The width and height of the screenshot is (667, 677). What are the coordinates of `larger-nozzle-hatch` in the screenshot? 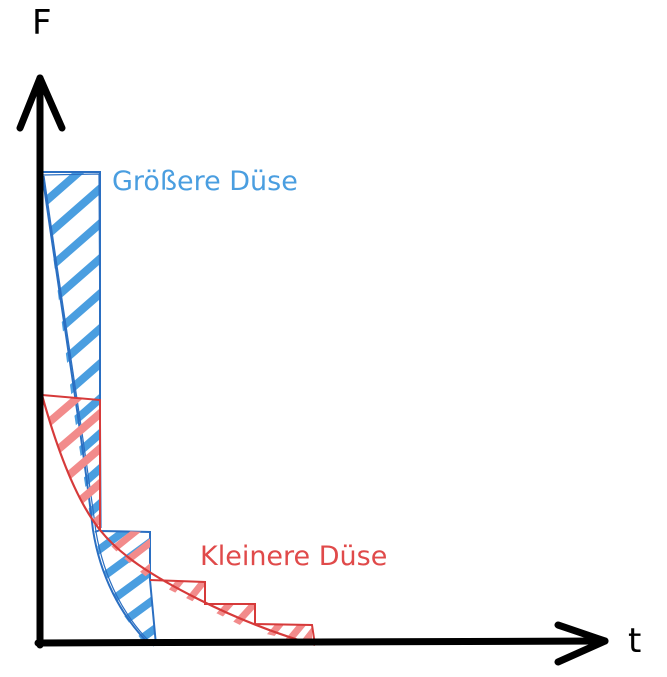 It's located at (99, 409).